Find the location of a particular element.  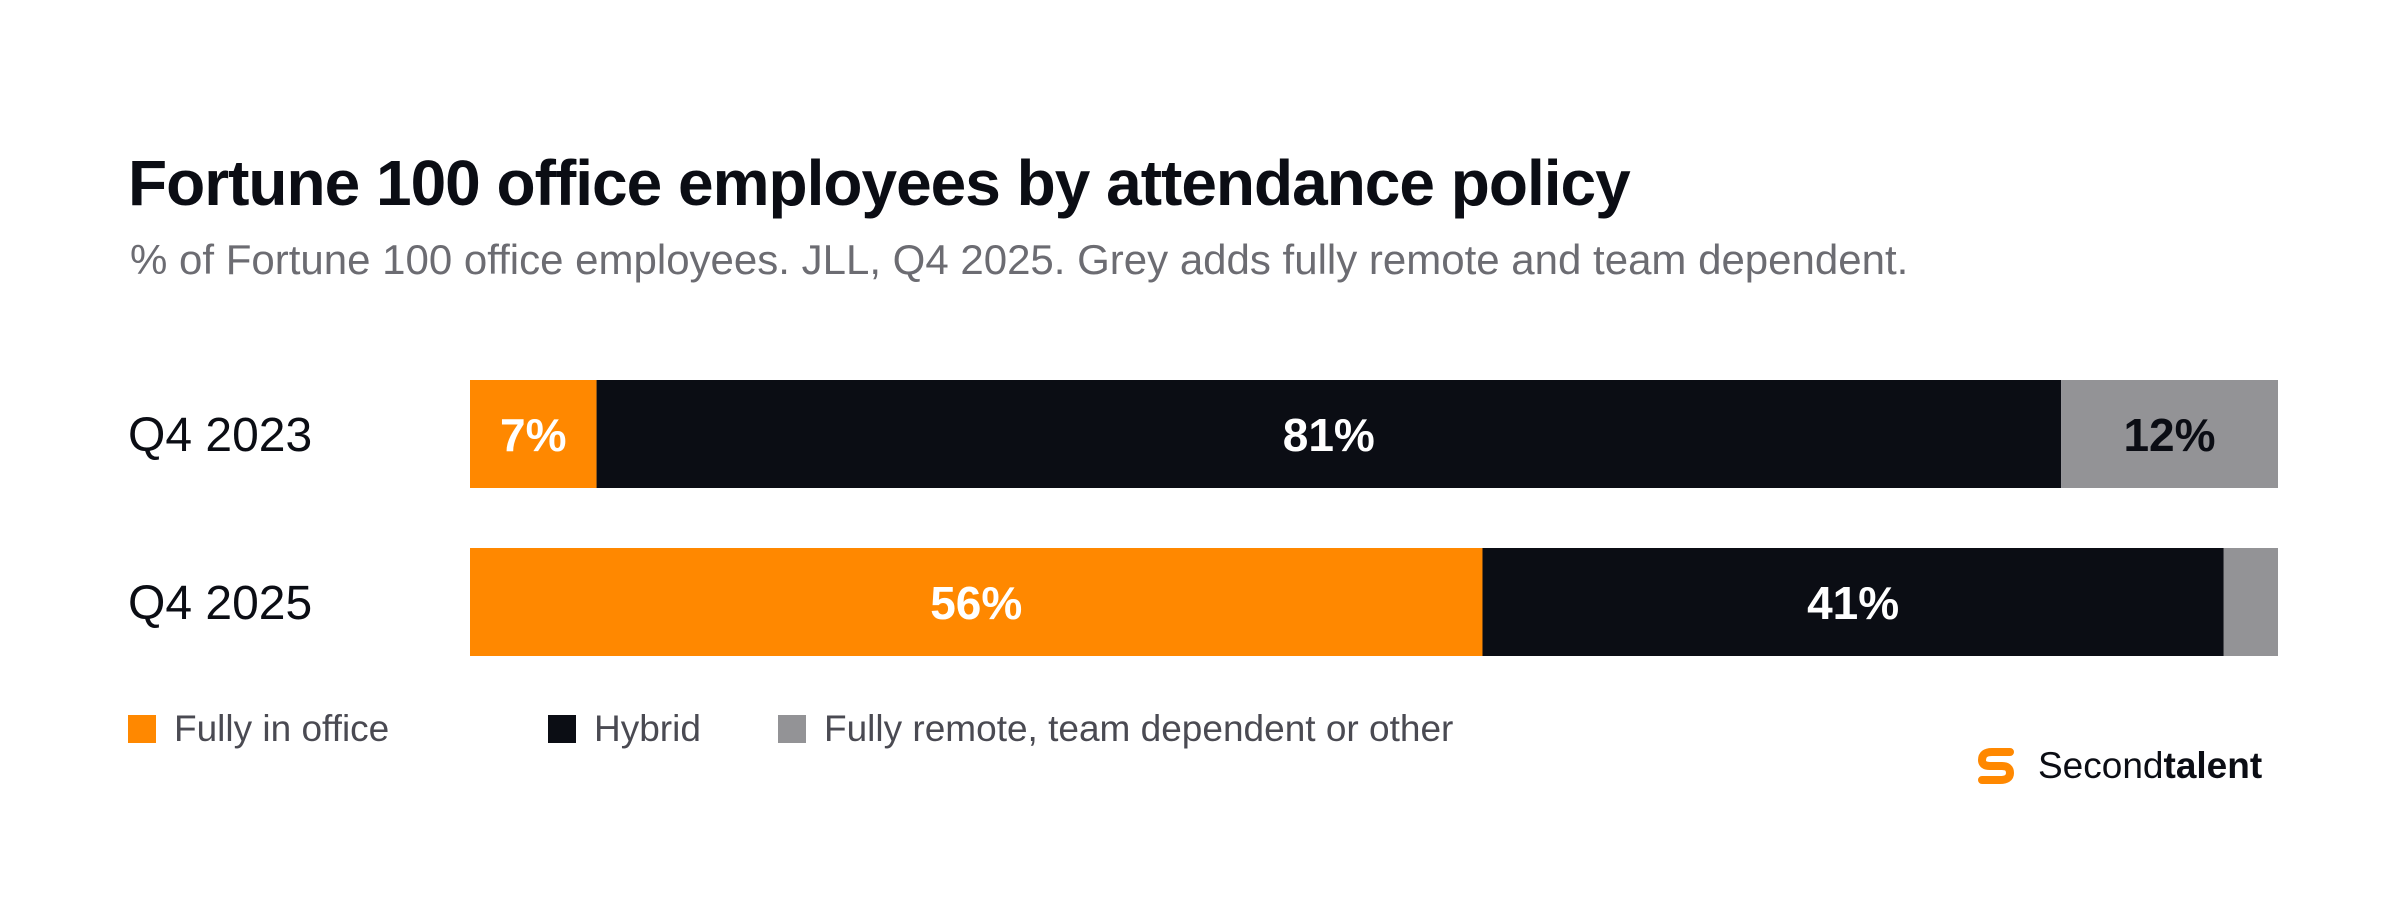

legend-label-fully-in-office: Fully in office is located at coordinates (282, 728).